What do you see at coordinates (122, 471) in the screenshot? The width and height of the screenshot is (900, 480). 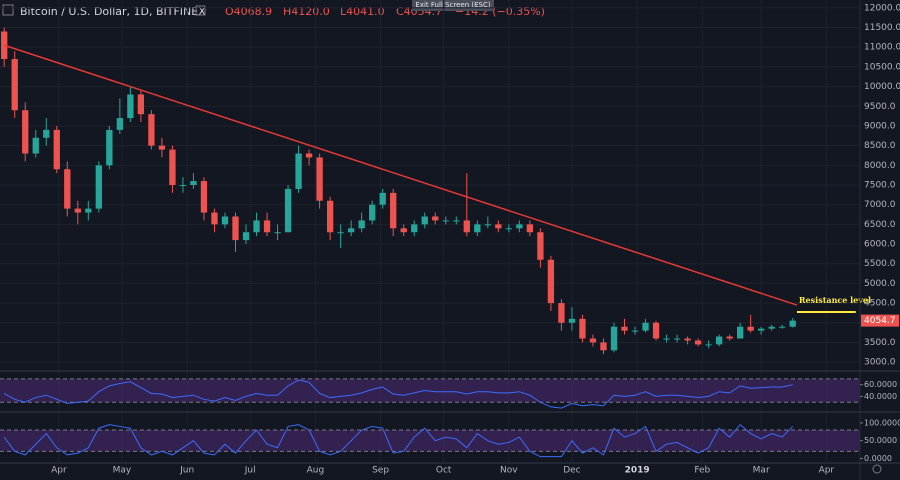 I see `x-tick-label: May` at bounding box center [122, 471].